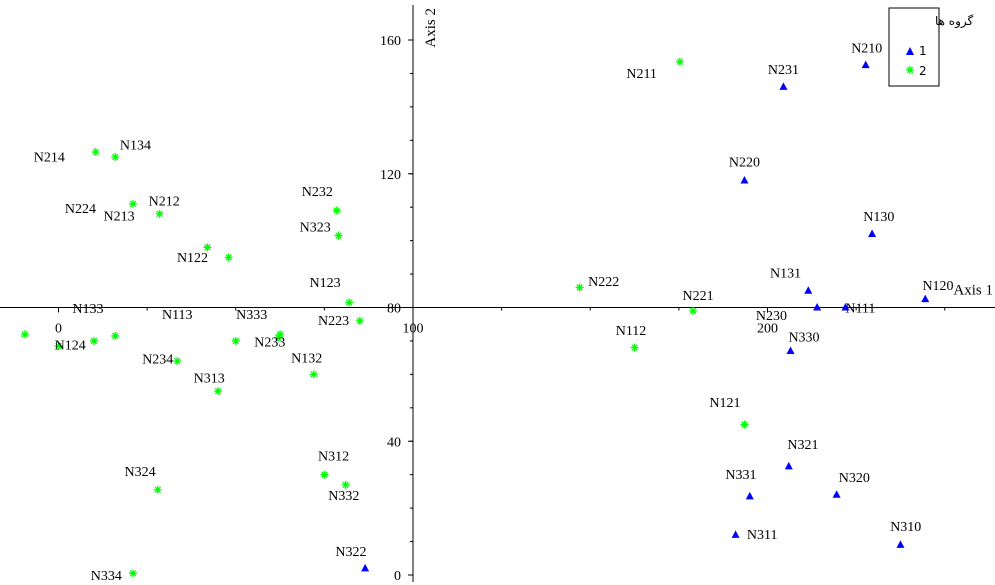 The width and height of the screenshot is (995, 585). Describe the element at coordinates (58, 345) in the screenshot. I see `point-n124a` at that location.